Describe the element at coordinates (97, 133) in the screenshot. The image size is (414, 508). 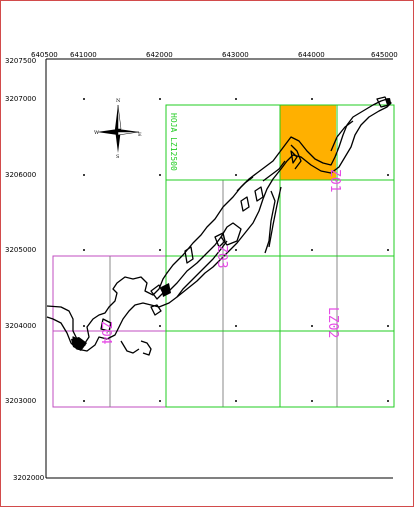
I see `compass-west-label: W` at that location.